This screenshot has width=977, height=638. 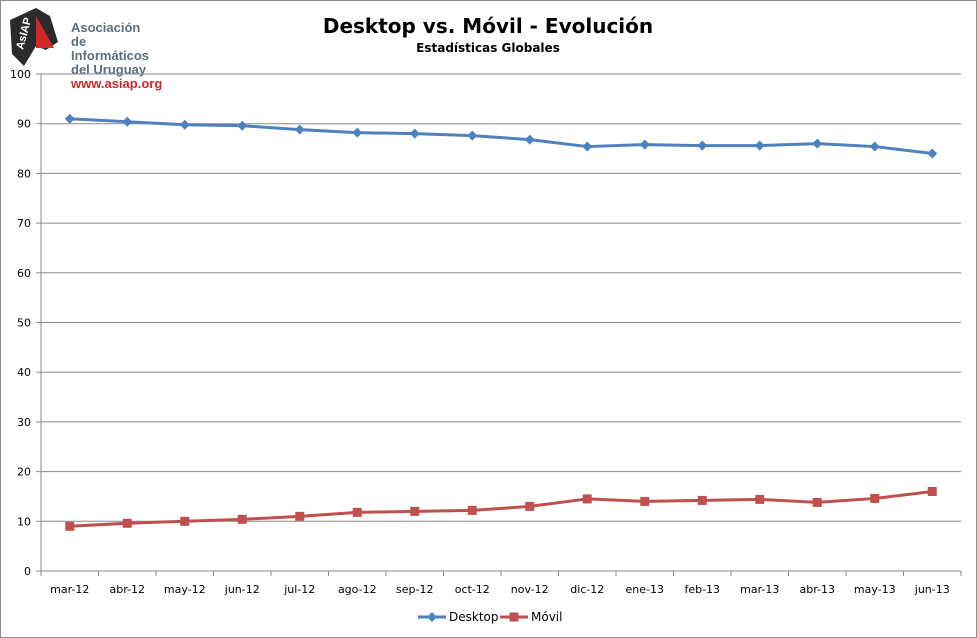 I want to click on y-tick-label: 10, so click(x=24, y=521).